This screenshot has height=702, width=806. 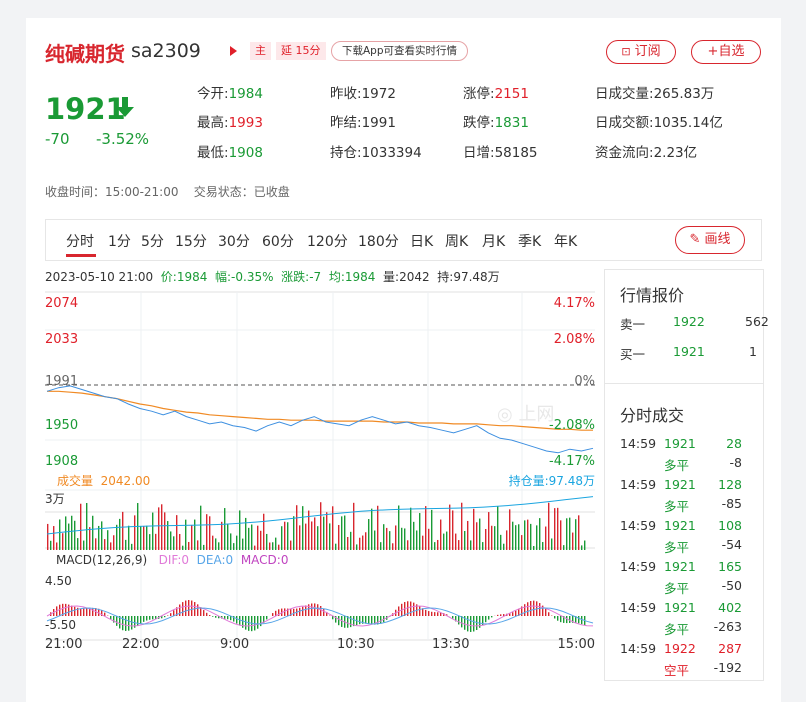 What do you see at coordinates (119, 242) in the screenshot?
I see `tab-1min: 1分` at bounding box center [119, 242].